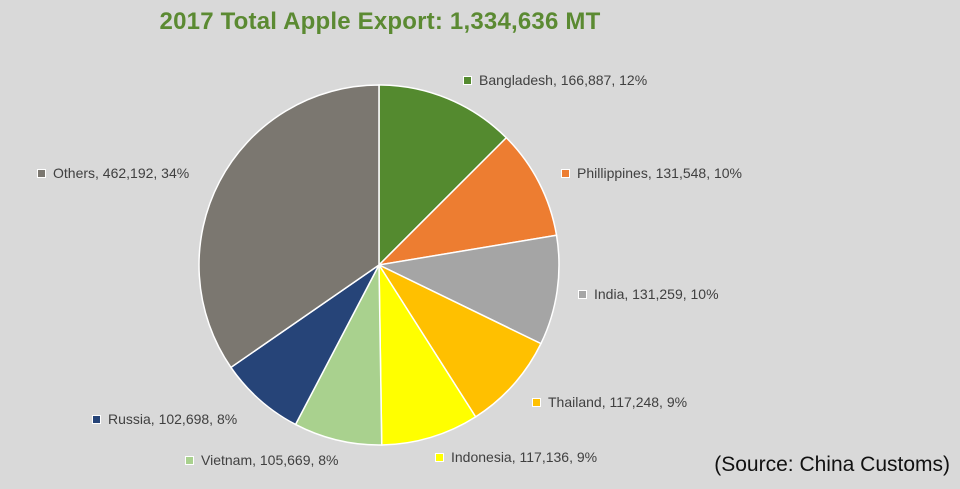 The height and width of the screenshot is (489, 960). Describe the element at coordinates (536, 402) in the screenshot. I see `legend-swatch-thailand` at that location.